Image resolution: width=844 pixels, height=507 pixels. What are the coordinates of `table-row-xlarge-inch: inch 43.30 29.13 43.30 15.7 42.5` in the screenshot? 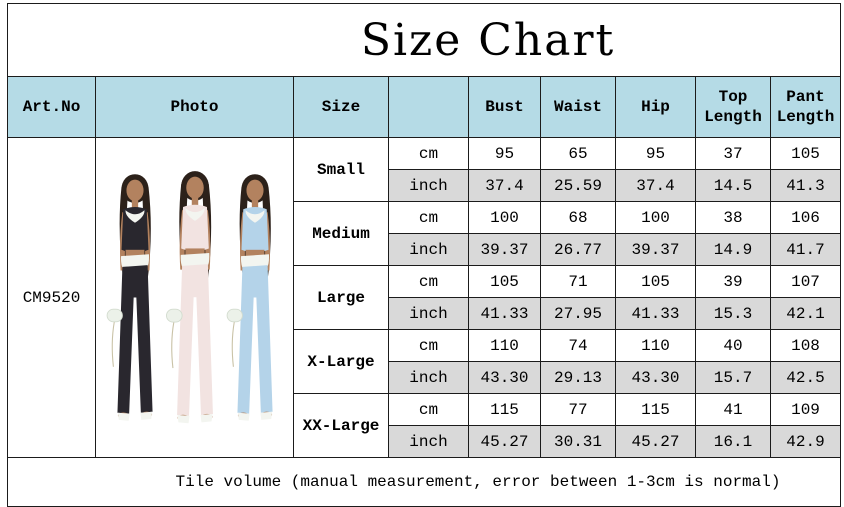 It's located at (424, 377).